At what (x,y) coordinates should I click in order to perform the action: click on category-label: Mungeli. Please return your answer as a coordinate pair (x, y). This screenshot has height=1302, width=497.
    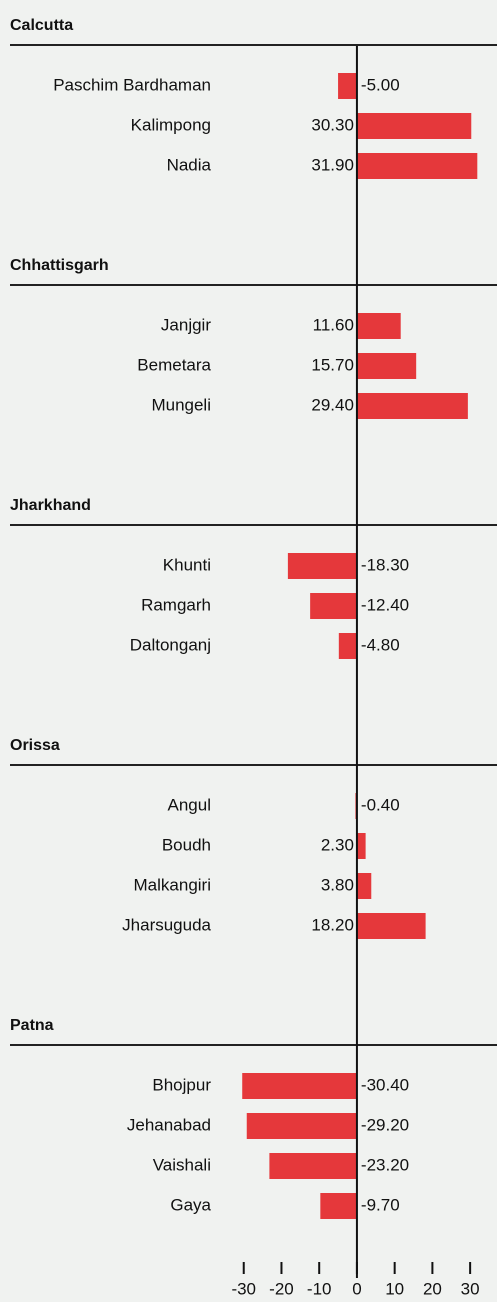
    Looking at the image, I should click on (181, 404).